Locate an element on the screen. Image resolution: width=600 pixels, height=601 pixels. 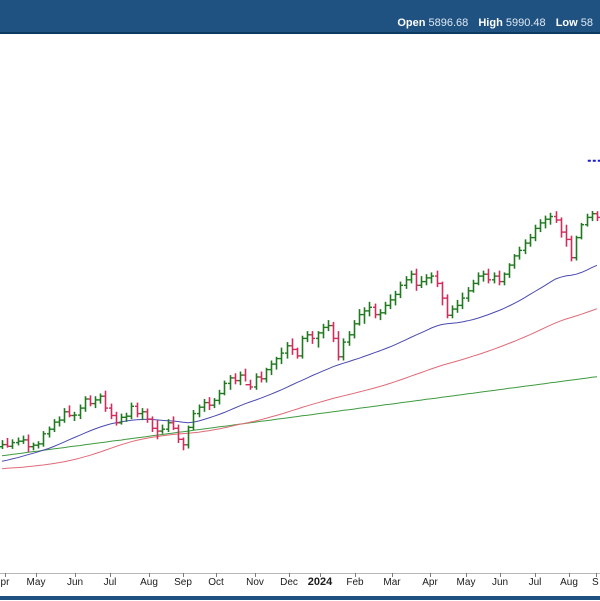
x-tick-label: Apr is located at coordinates (430, 582).